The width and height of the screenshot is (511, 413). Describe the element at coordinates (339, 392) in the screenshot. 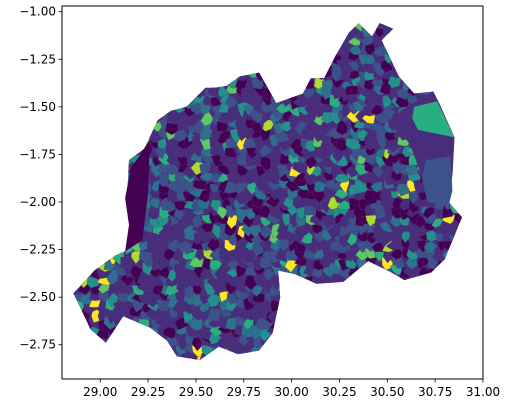

I see `x-tick-label-5: 30.25` at that location.